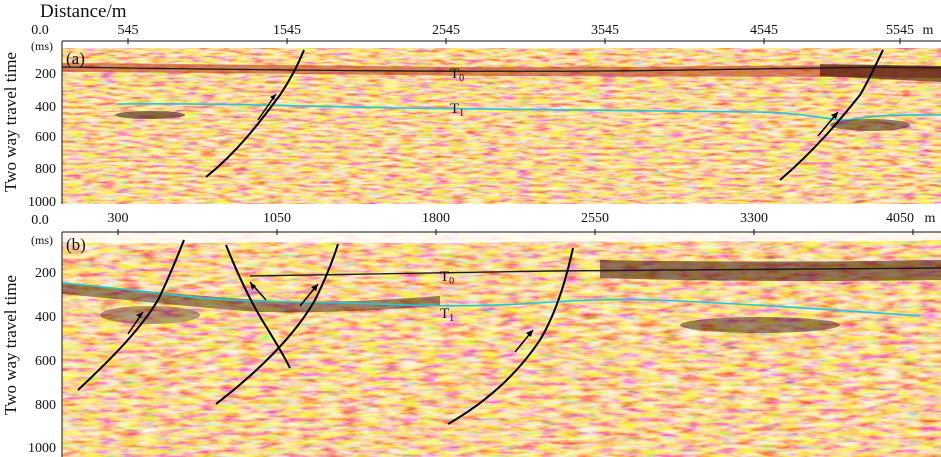 This screenshot has height=457, width=941. I want to click on panel-b-y-unit: (ms), so click(42, 240).